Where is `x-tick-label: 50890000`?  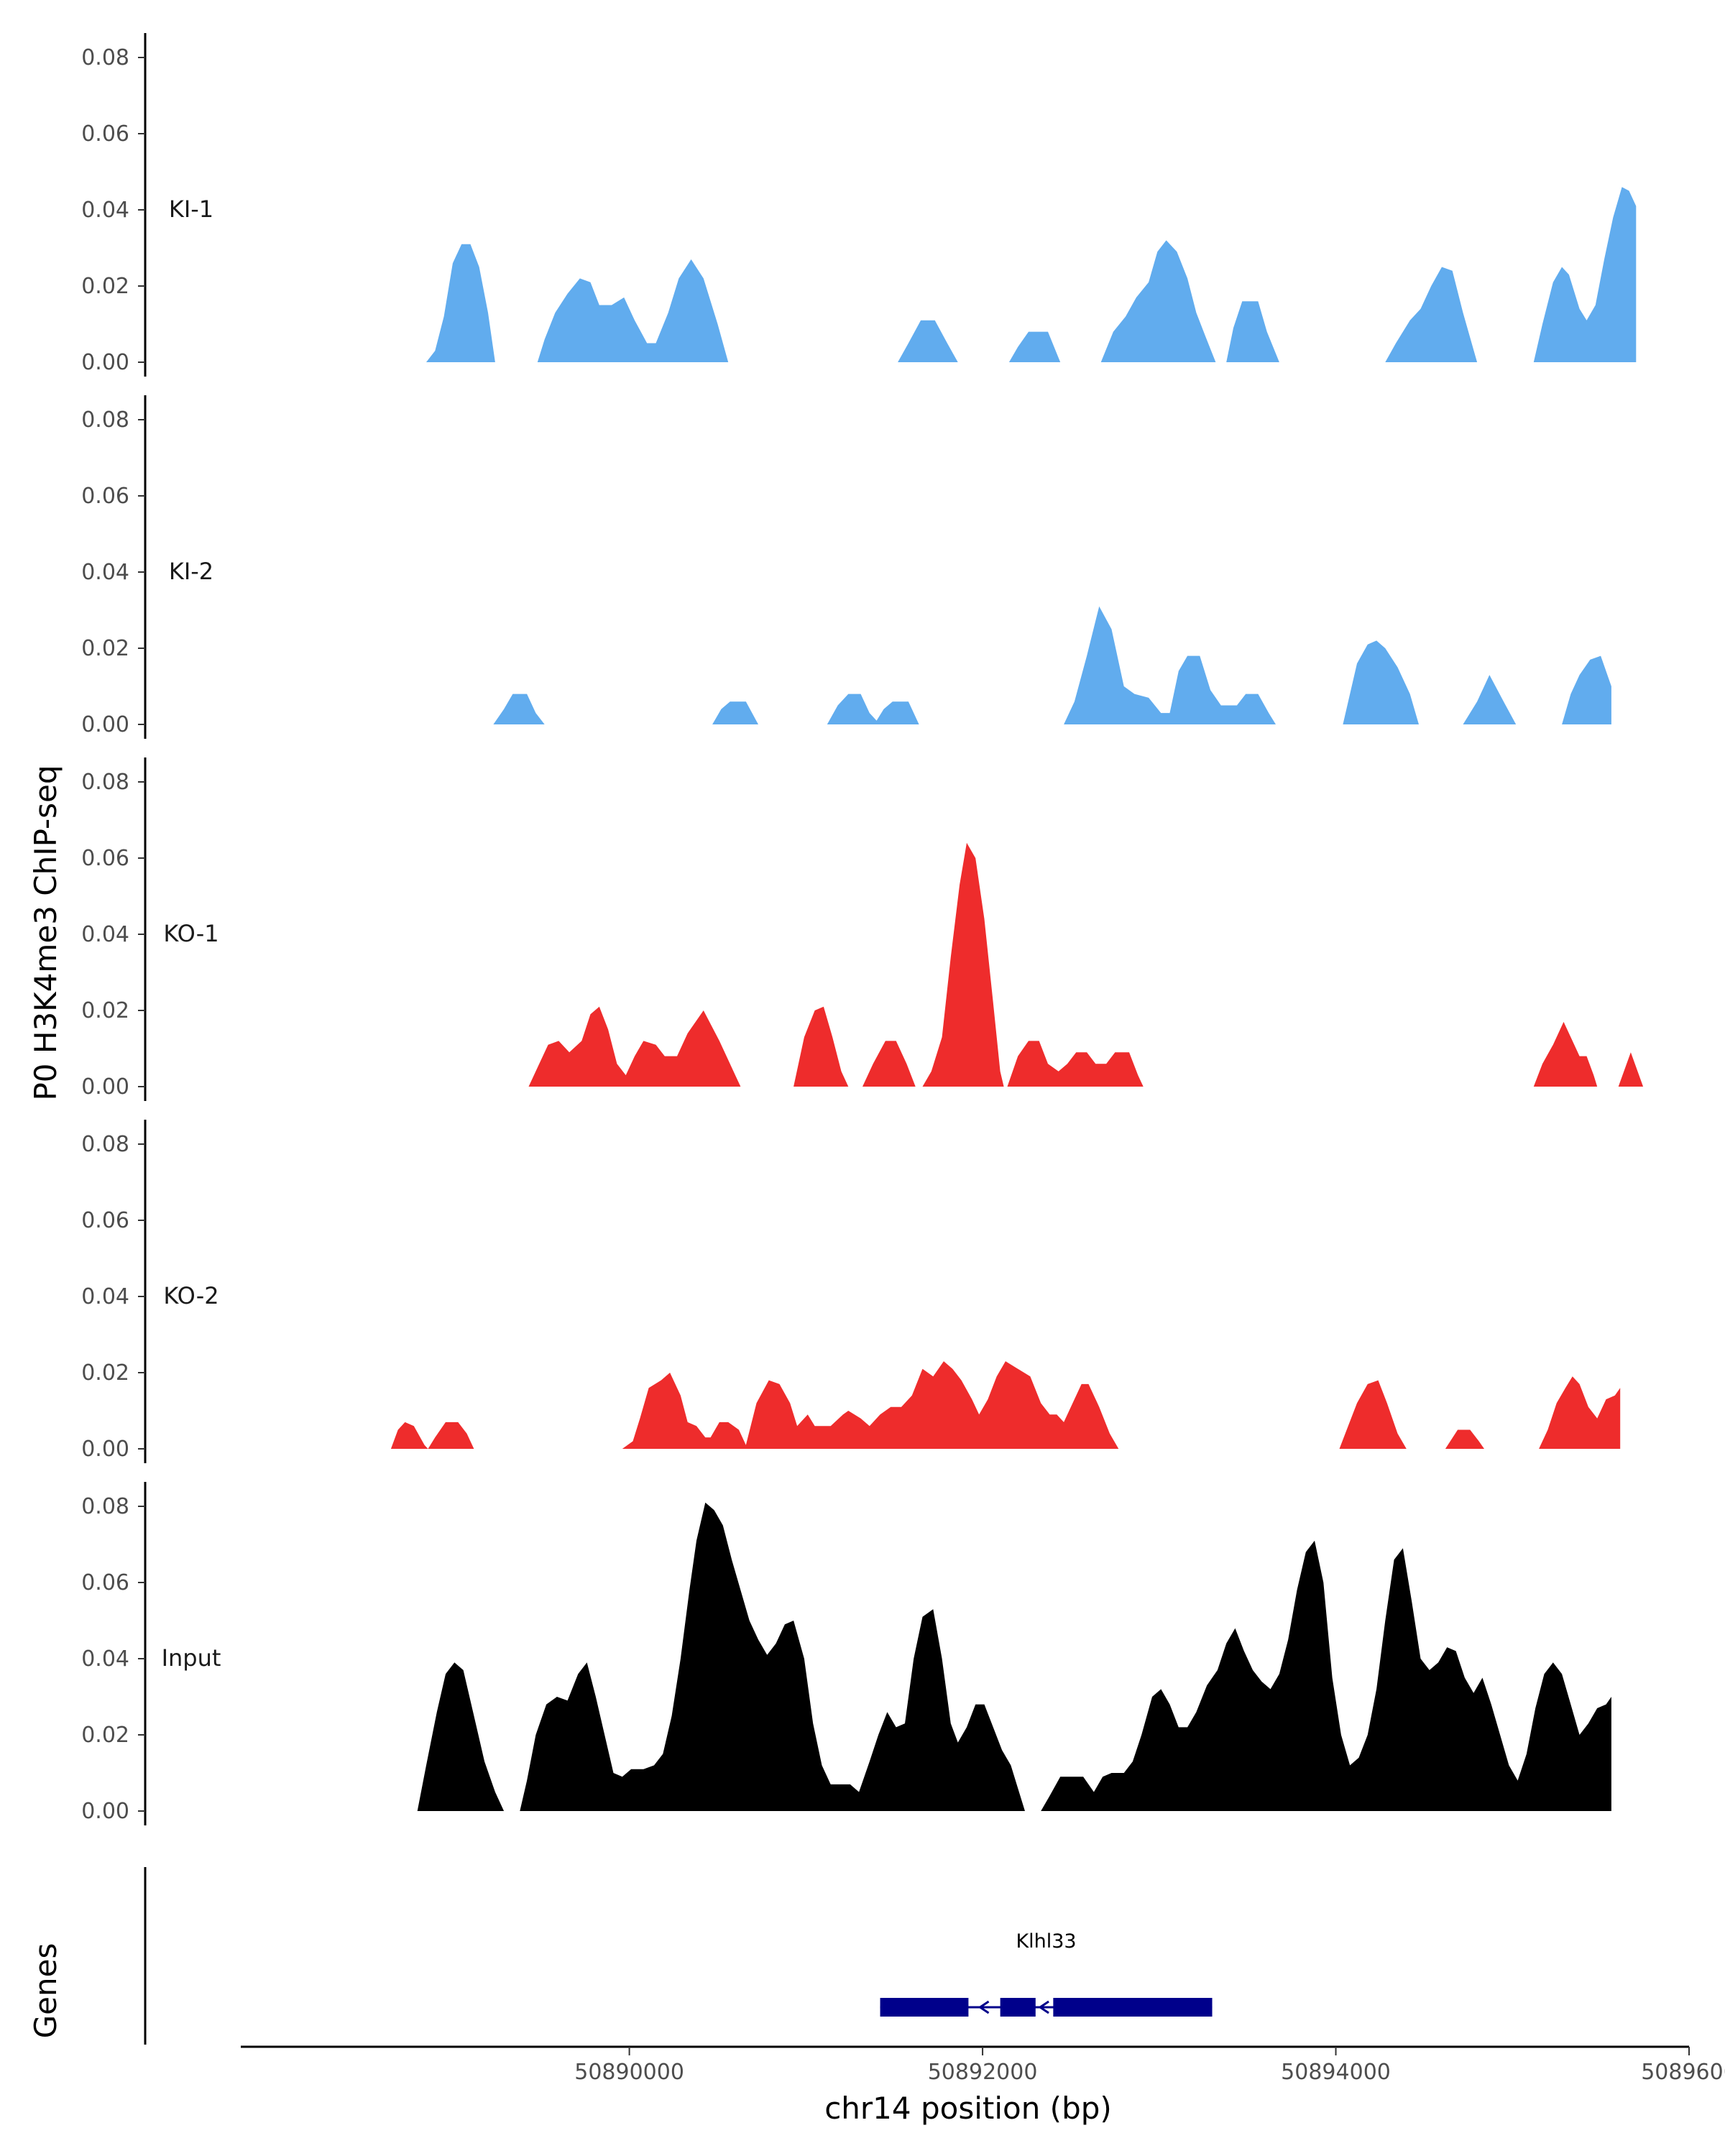
x-tick-label: 50890000 is located at coordinates (629, 2072).